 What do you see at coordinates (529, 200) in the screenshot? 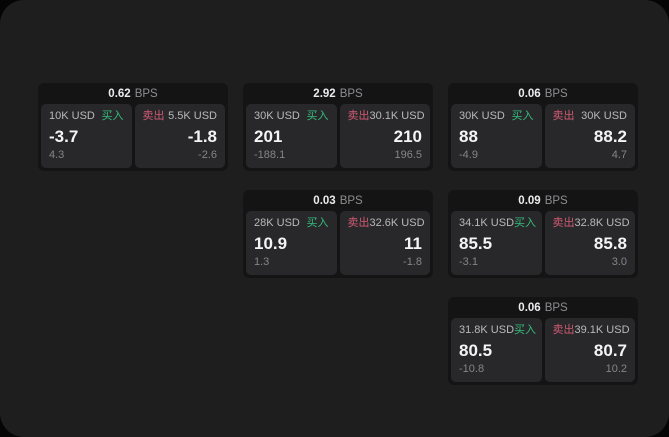
I see `spread-value: 0.09` at bounding box center [529, 200].